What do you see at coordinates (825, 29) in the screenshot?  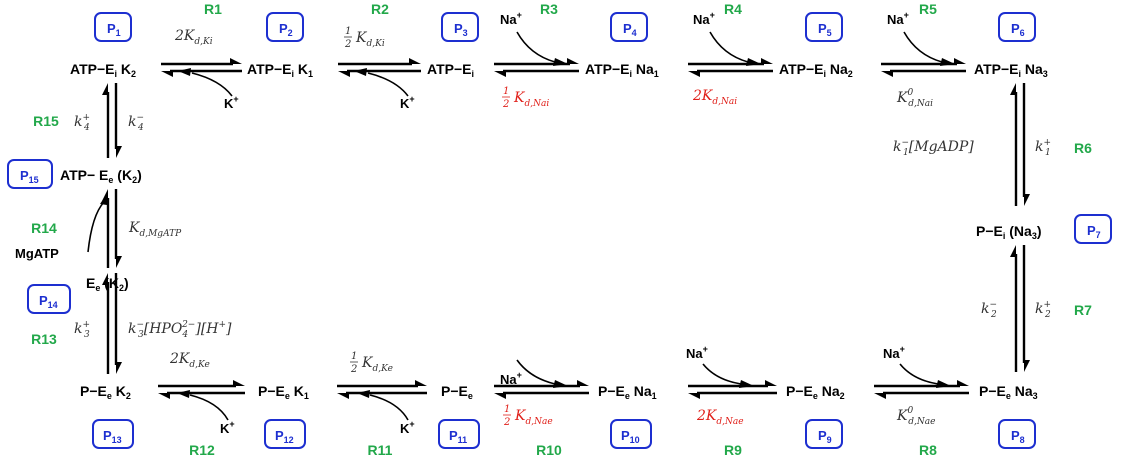 I see `svg-text: P5` at bounding box center [825, 29].